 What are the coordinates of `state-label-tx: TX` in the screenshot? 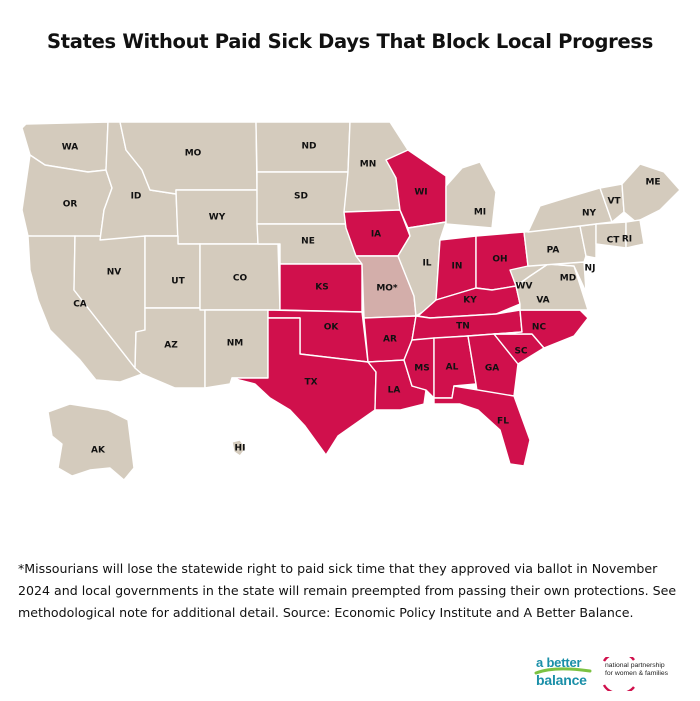 It's located at (310, 383).